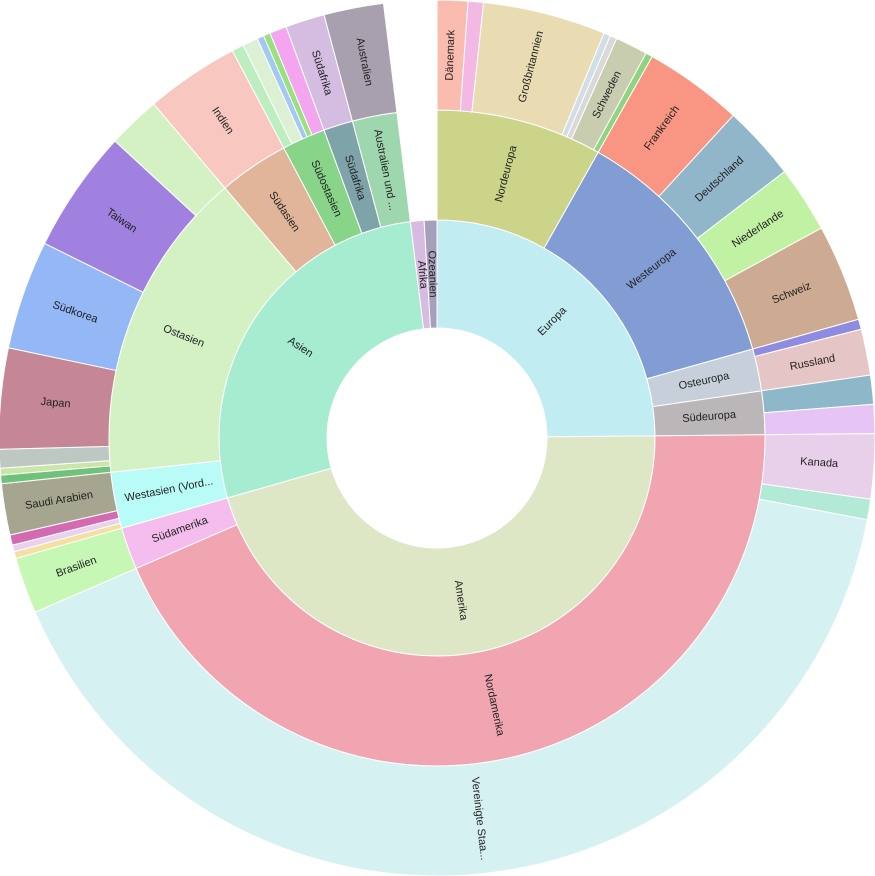 The width and height of the screenshot is (875, 876). Describe the element at coordinates (422, 275) in the screenshot. I see `label-afrika: Afrika` at that location.